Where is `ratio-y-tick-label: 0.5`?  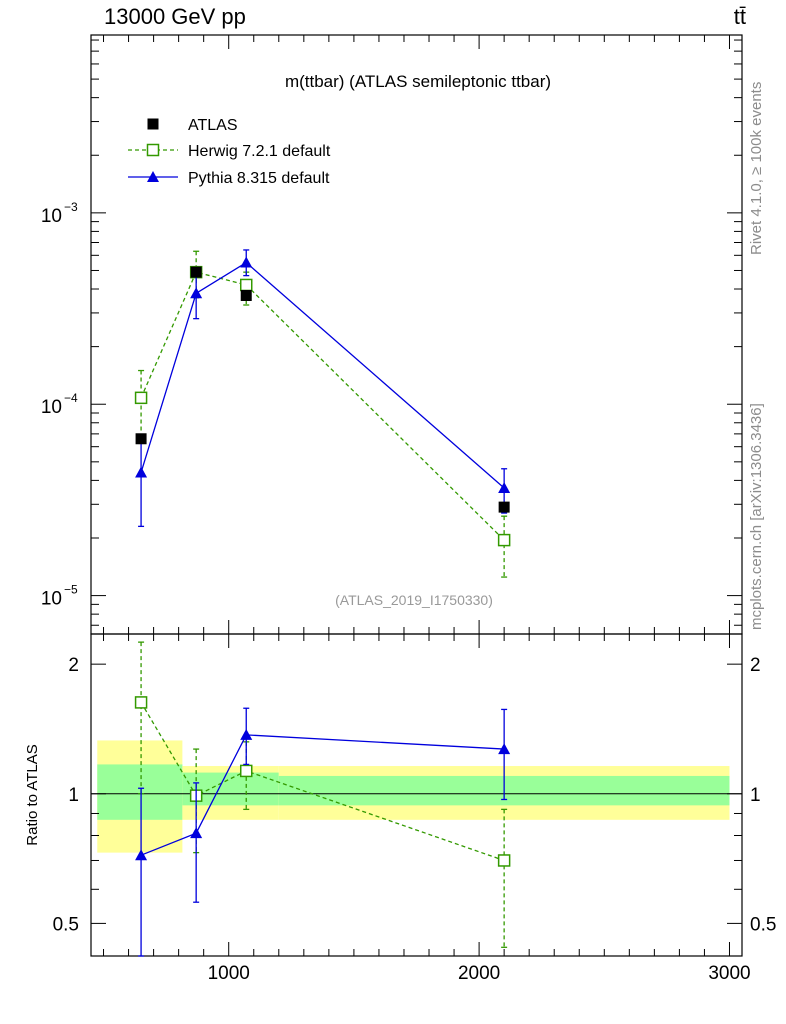 ratio-y-tick-label: 0.5 is located at coordinates (66, 924).